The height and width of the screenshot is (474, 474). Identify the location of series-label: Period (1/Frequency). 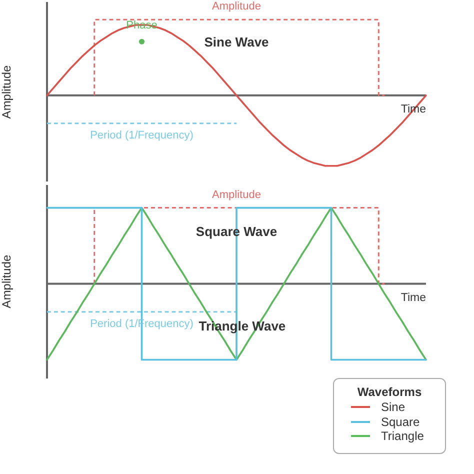
(142, 135).